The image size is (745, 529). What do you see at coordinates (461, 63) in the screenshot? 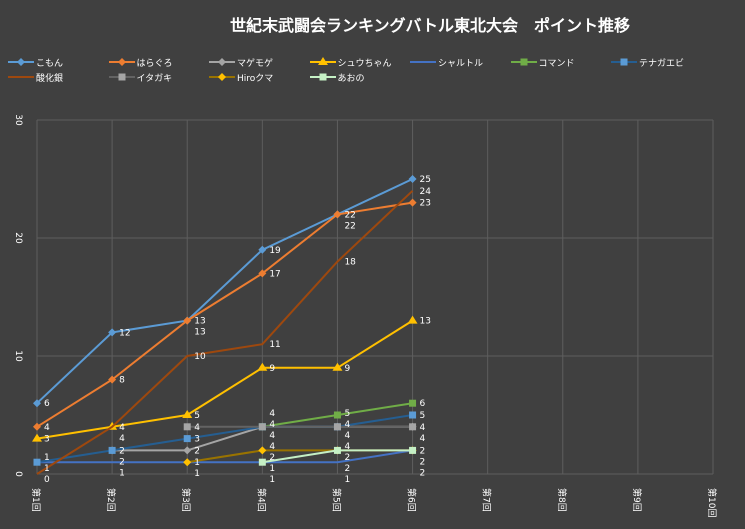
I see `legend-label: シャルトル` at bounding box center [461, 63].